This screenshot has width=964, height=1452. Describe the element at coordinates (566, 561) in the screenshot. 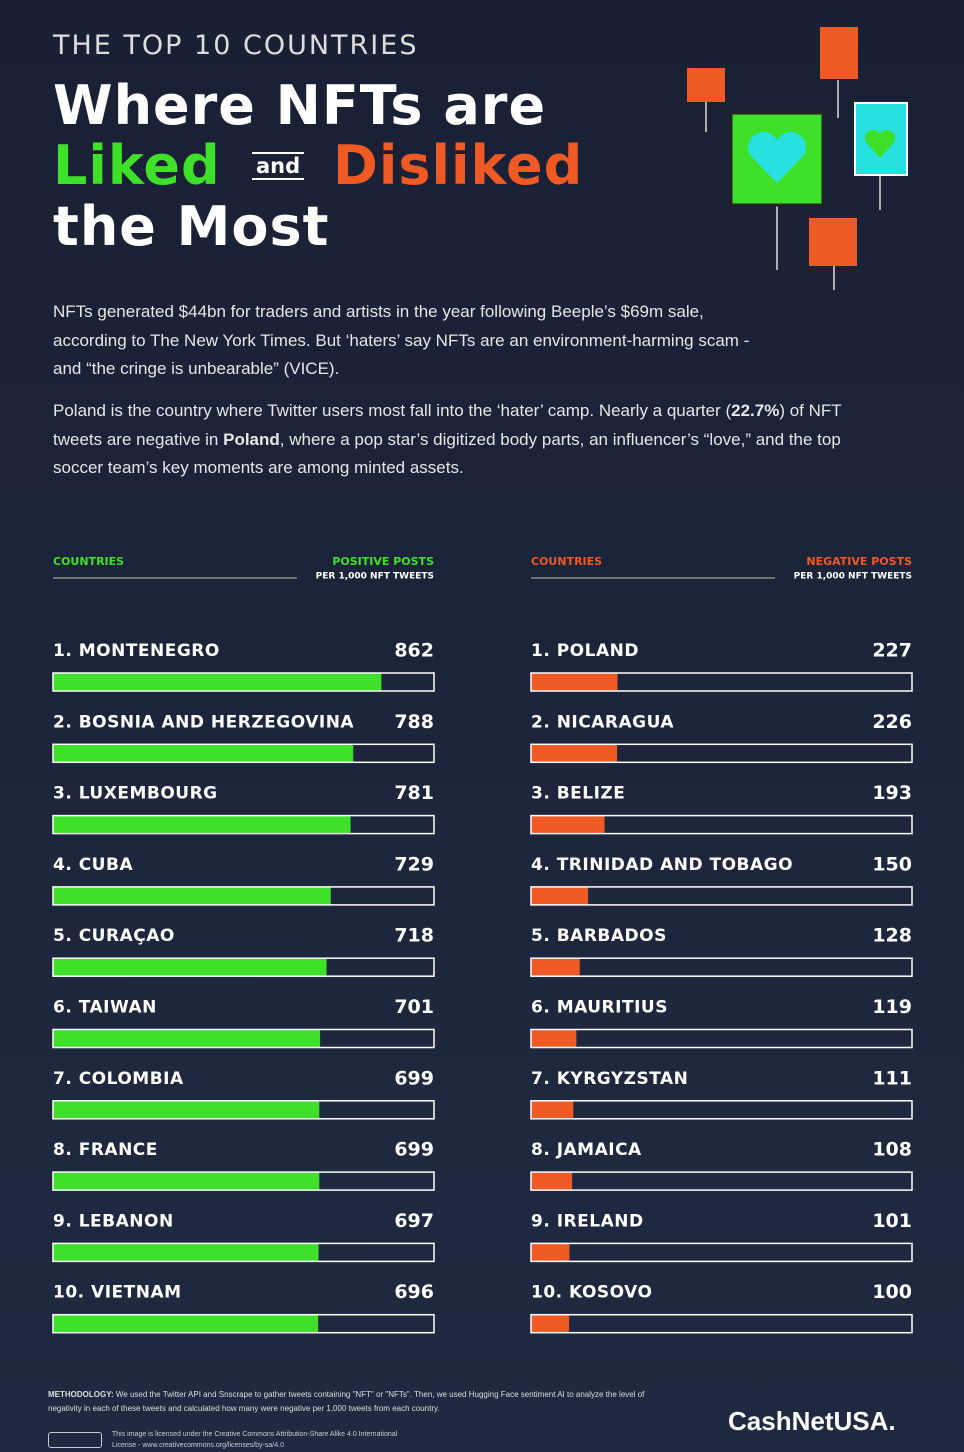

I see `column-header: COUNTRIES` at that location.